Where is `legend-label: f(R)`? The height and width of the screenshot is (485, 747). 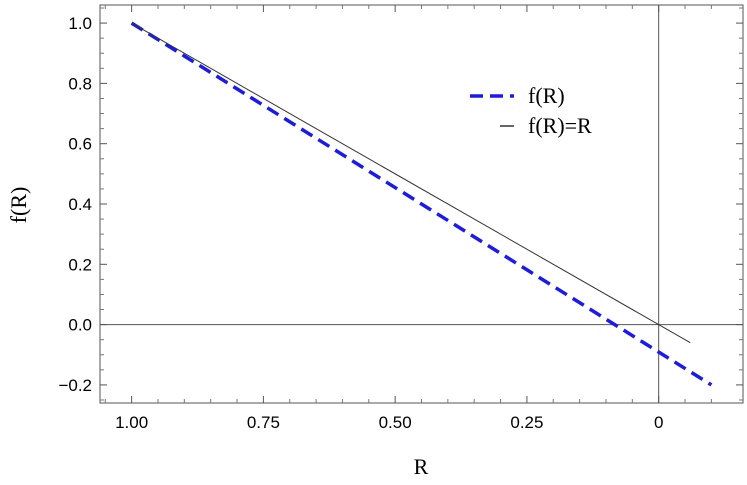
legend-label: f(R) is located at coordinates (546, 95).